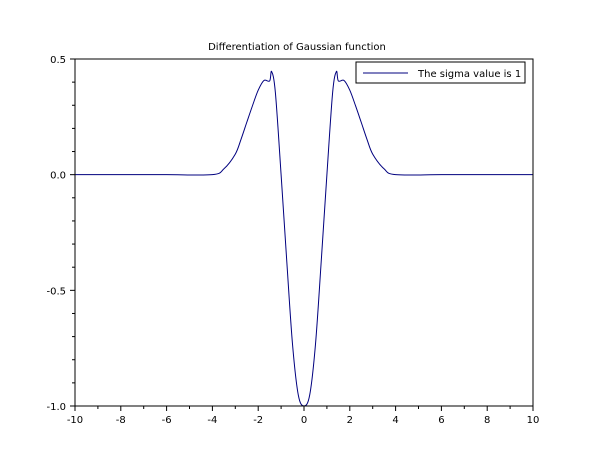 Image resolution: width=610 pixels, height=464 pixels. I want to click on y-axis: -1.0 -0.5 0.0 0.5, so click(60, 234).